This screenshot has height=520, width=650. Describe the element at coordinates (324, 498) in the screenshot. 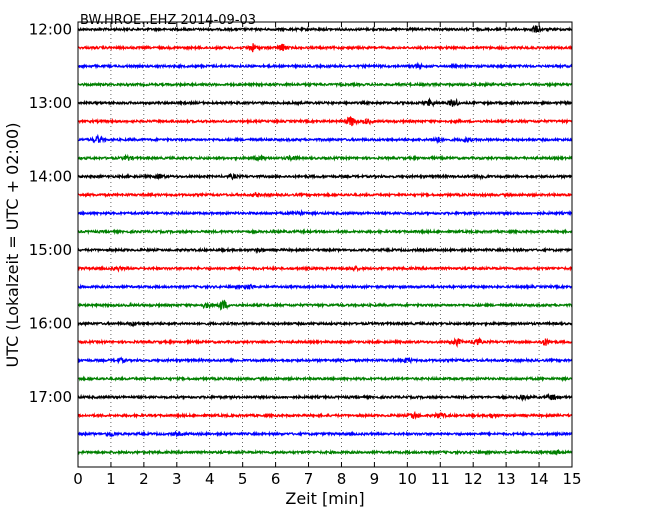

I see `x-axis-label: Zeit [min]` at that location.